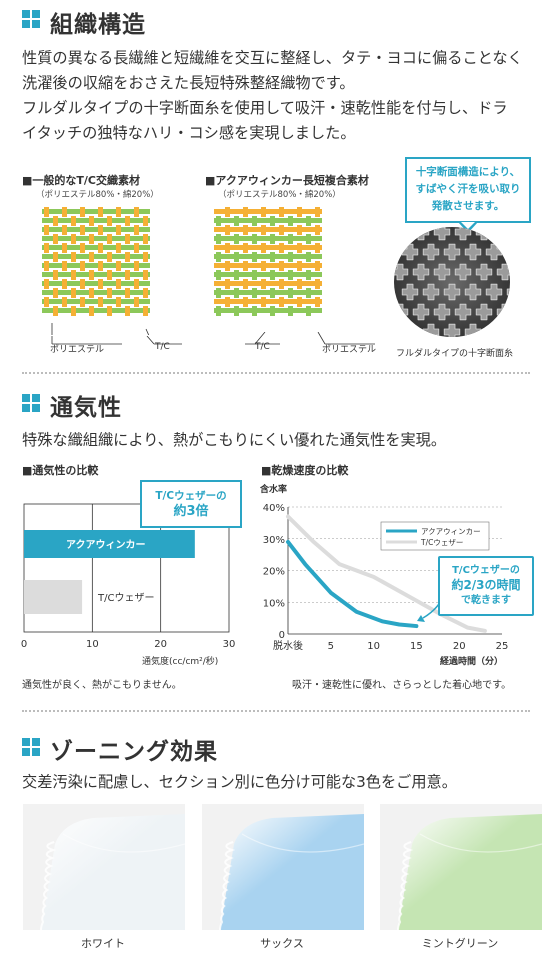 The image size is (552, 976). What do you see at coordinates (191, 511) in the screenshot?
I see `breath-callout-line-2: 約3倍` at bounding box center [191, 511].